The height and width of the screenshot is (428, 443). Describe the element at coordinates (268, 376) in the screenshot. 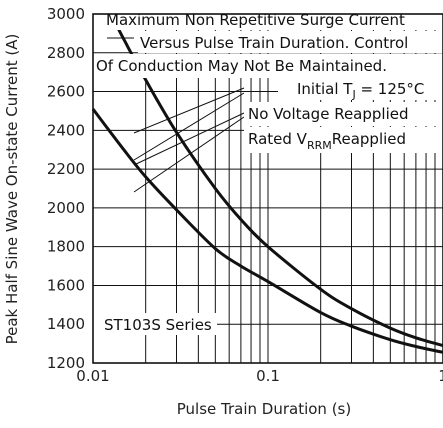

I see `x-tick-label: 0.1` at that location.